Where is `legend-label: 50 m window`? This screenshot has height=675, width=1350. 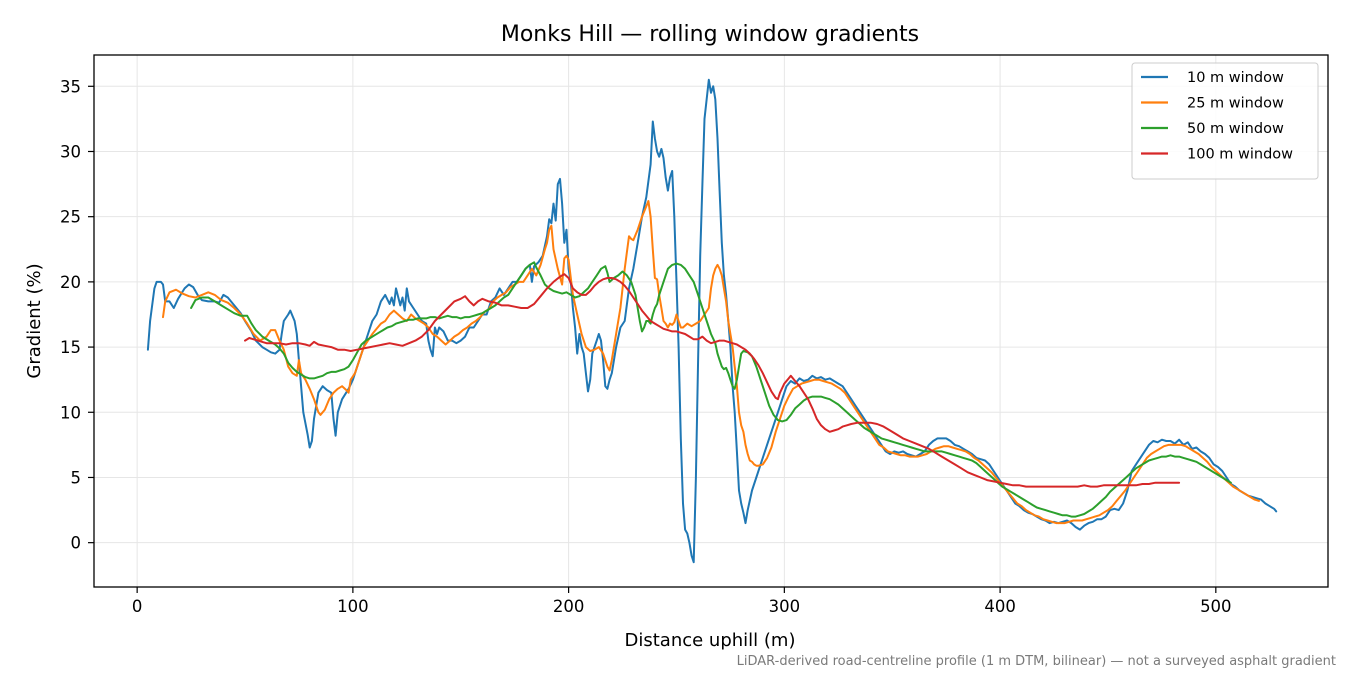
legend-label: 50 m window is located at coordinates (1235, 129).